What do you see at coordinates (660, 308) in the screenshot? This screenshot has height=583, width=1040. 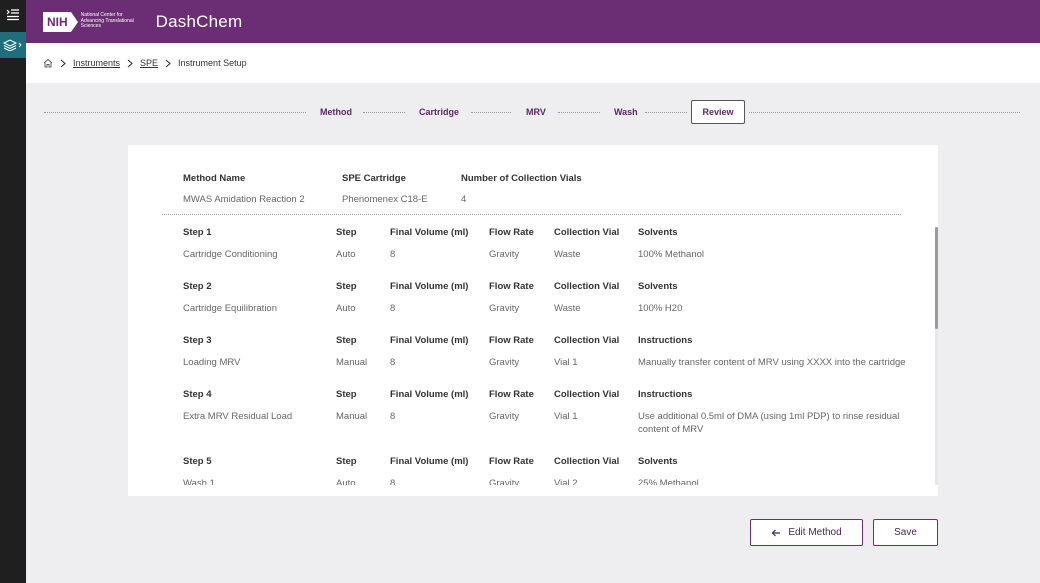 I see `extra-value: 100% H20` at bounding box center [660, 308].